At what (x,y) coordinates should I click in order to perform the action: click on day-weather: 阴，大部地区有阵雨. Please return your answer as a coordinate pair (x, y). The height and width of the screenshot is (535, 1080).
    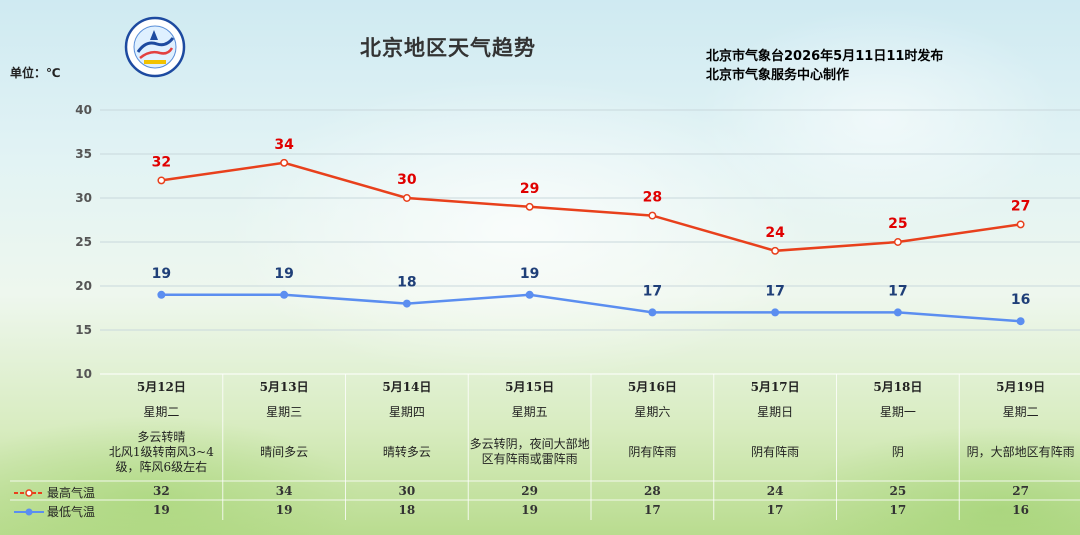
    Looking at the image, I should click on (1020, 451).